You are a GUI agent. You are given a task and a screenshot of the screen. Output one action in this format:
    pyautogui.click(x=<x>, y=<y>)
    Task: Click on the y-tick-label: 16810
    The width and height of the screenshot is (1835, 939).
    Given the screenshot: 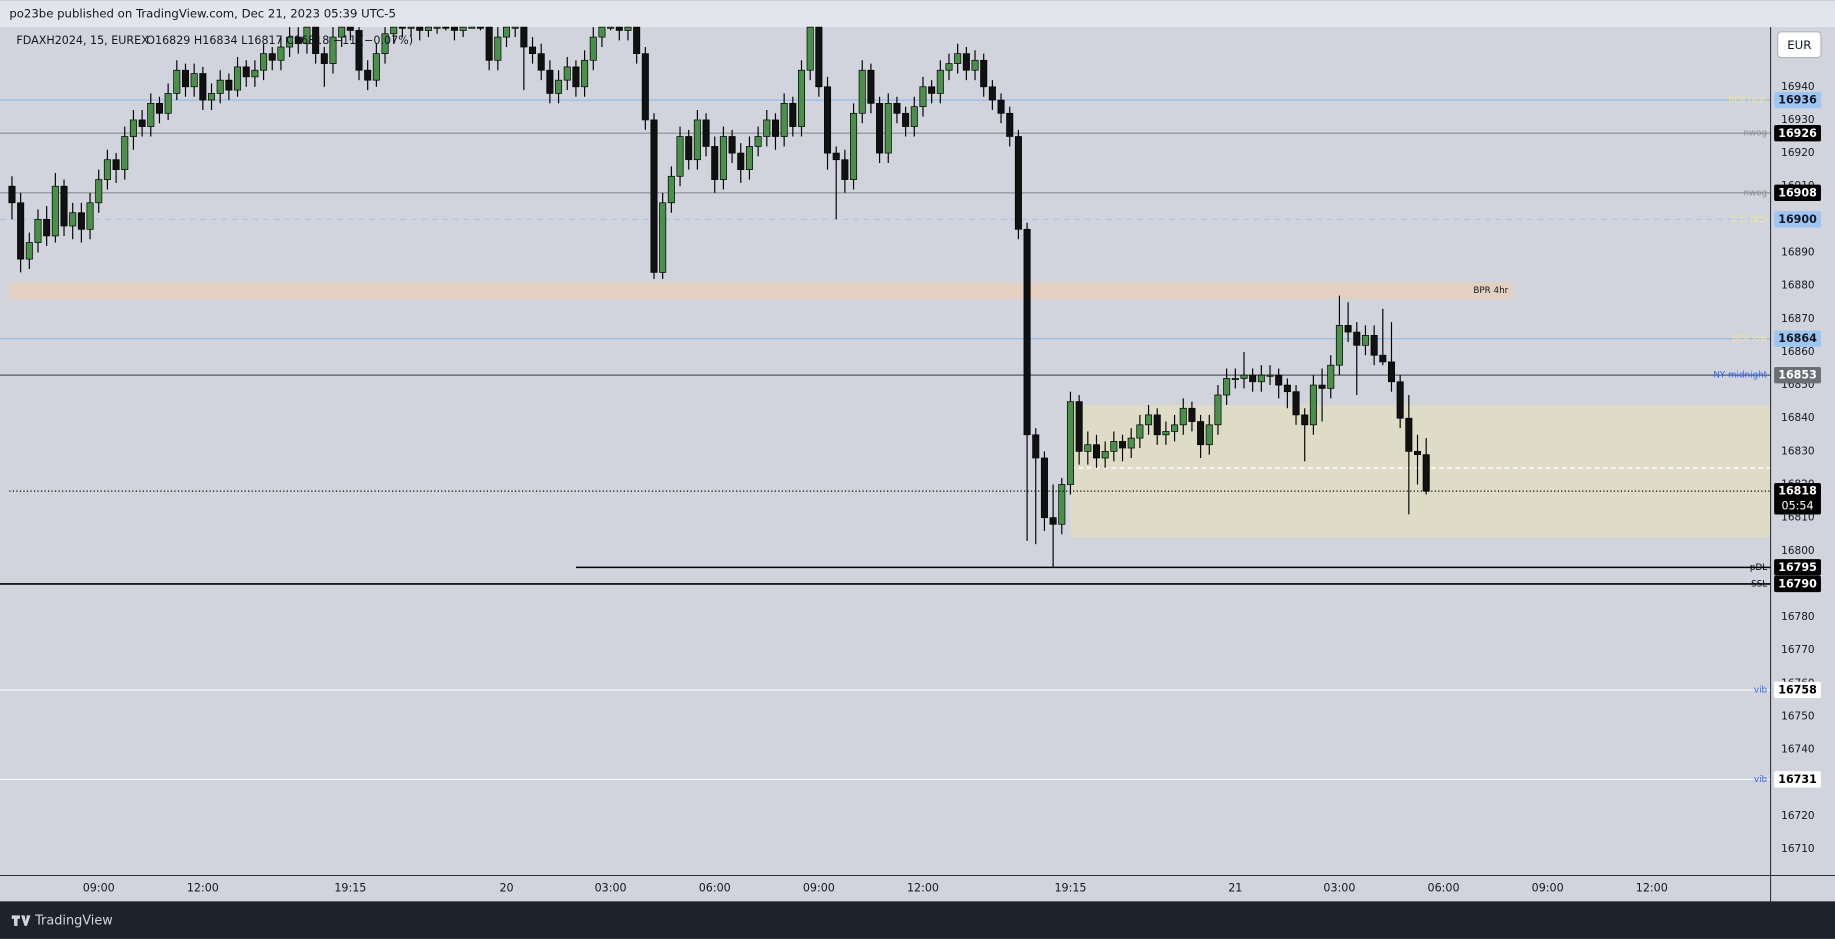 What is the action you would take?
    pyautogui.click(x=1797, y=518)
    